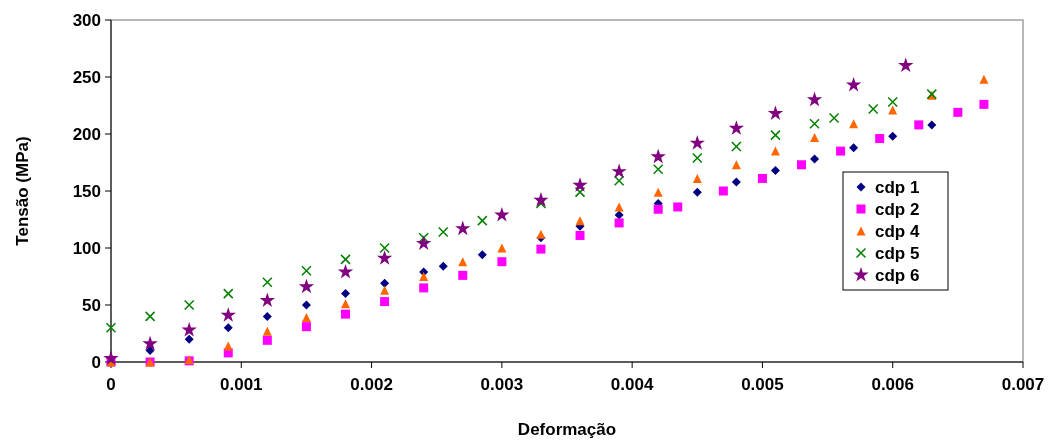 Image resolution: width=1053 pixels, height=441 pixels. I want to click on x-tick-label: 0.003, so click(502, 384).